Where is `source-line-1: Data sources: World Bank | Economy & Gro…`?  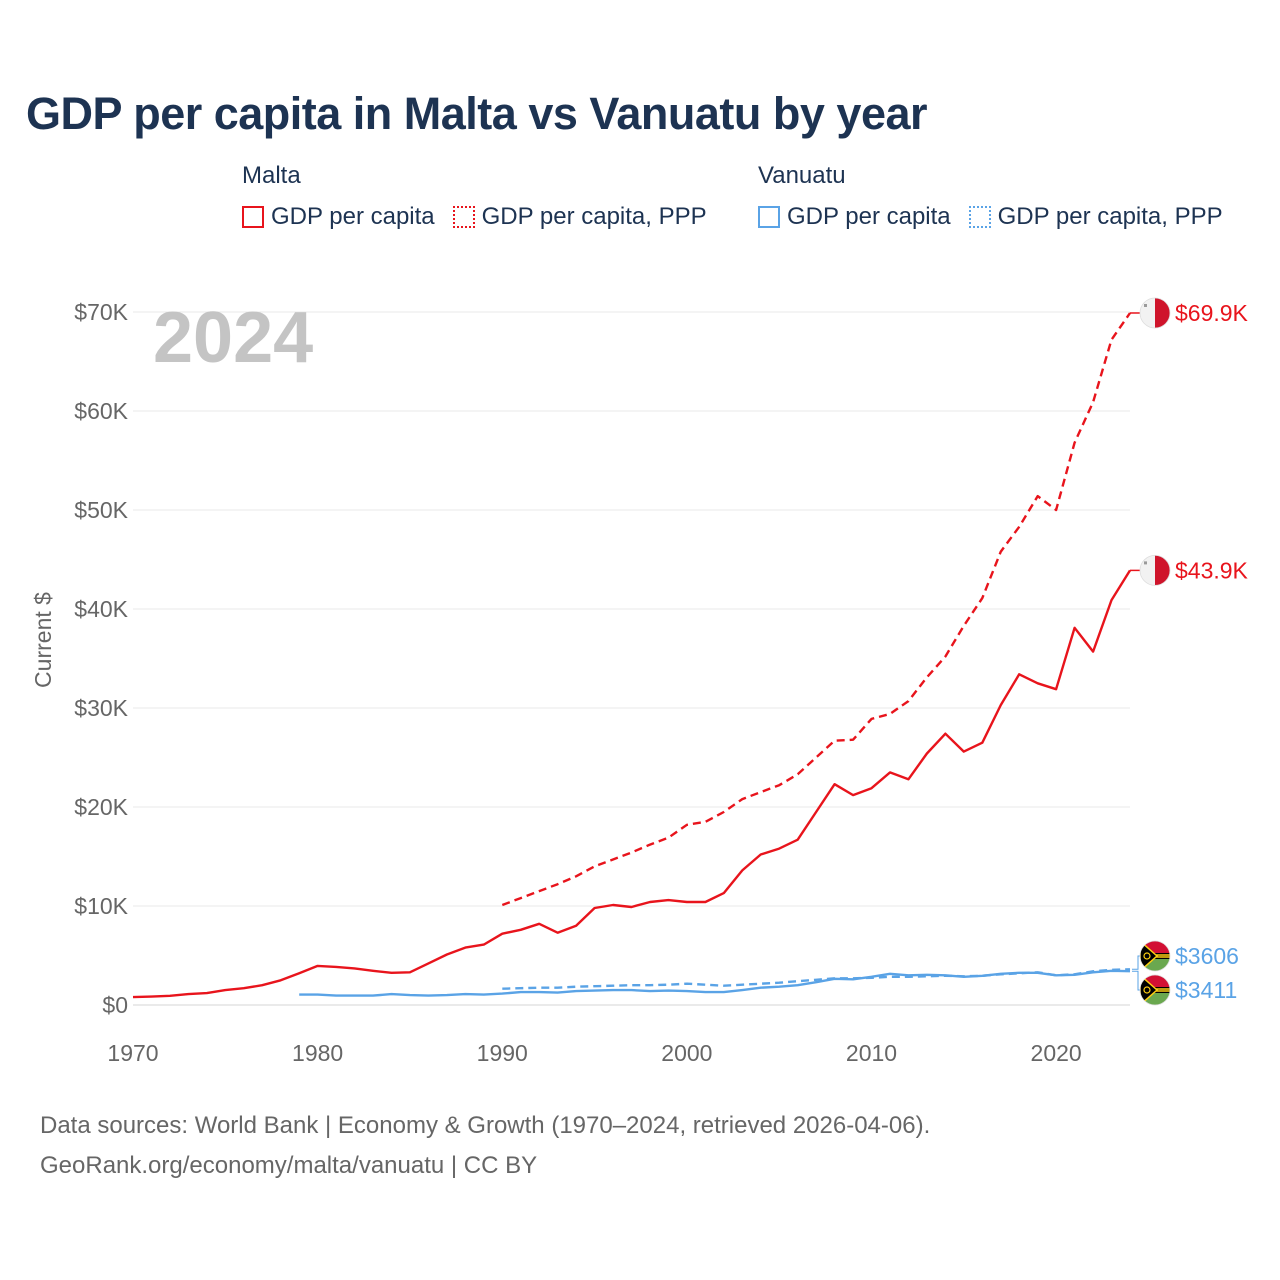
source-line-1: Data sources: World Bank | Economy & Gro… is located at coordinates (485, 1125).